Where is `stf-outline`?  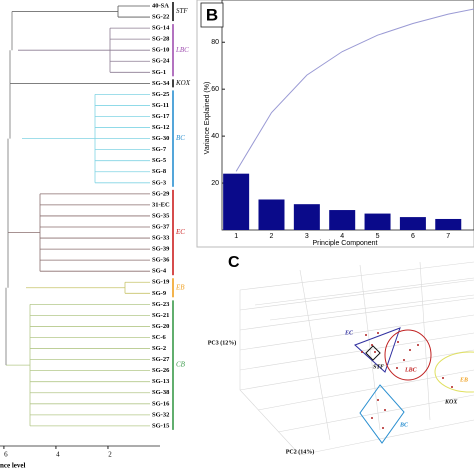
stf-outline is located at coordinates (373, 353).